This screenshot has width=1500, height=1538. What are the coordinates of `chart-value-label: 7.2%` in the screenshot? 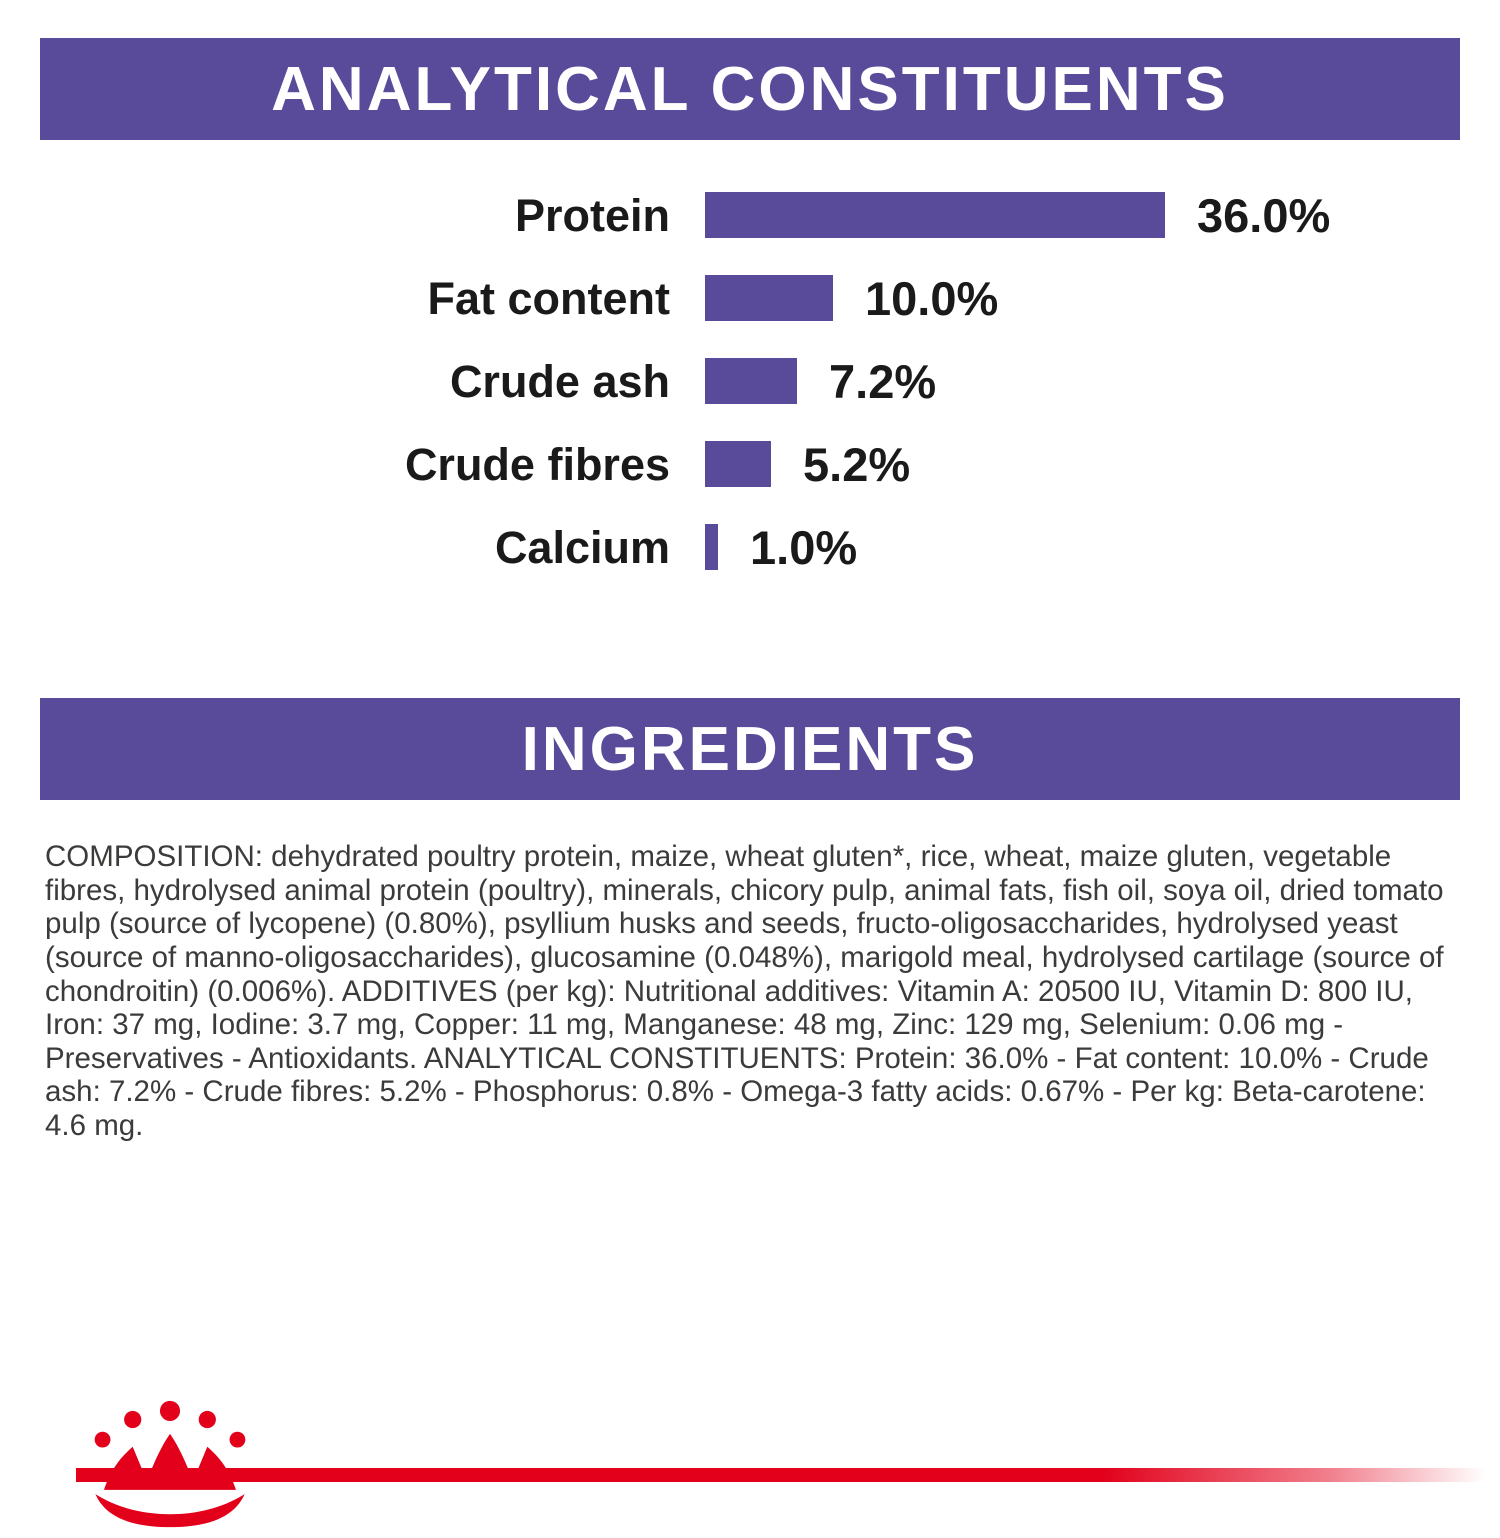 It's located at (883, 381).